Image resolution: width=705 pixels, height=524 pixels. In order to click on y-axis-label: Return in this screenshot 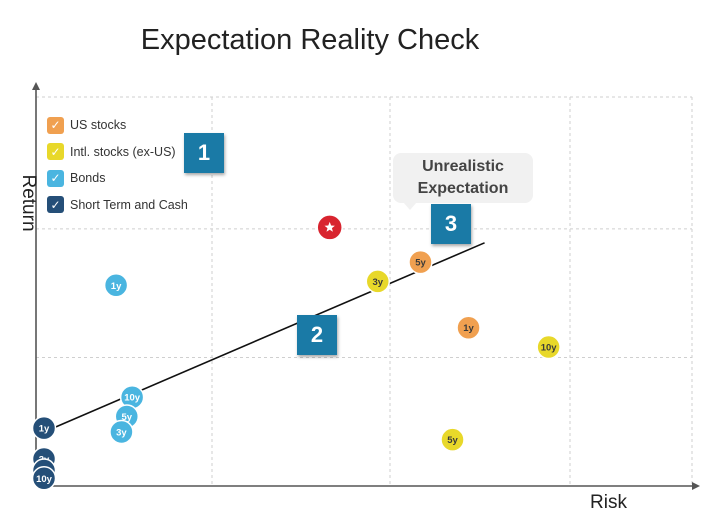, I will do `click(28, 203)`.